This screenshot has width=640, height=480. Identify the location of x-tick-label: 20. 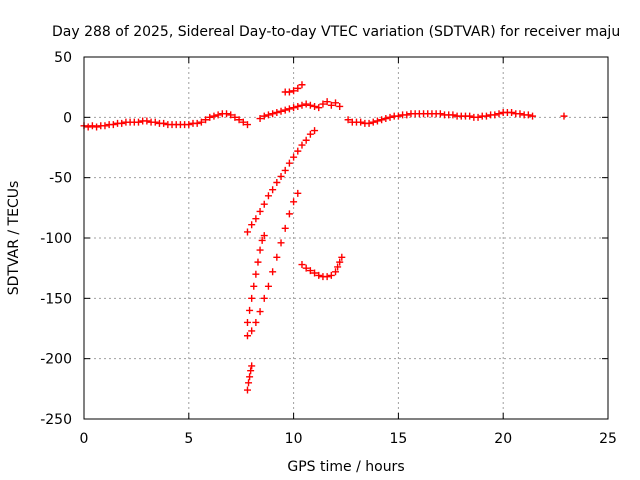
(503, 439).